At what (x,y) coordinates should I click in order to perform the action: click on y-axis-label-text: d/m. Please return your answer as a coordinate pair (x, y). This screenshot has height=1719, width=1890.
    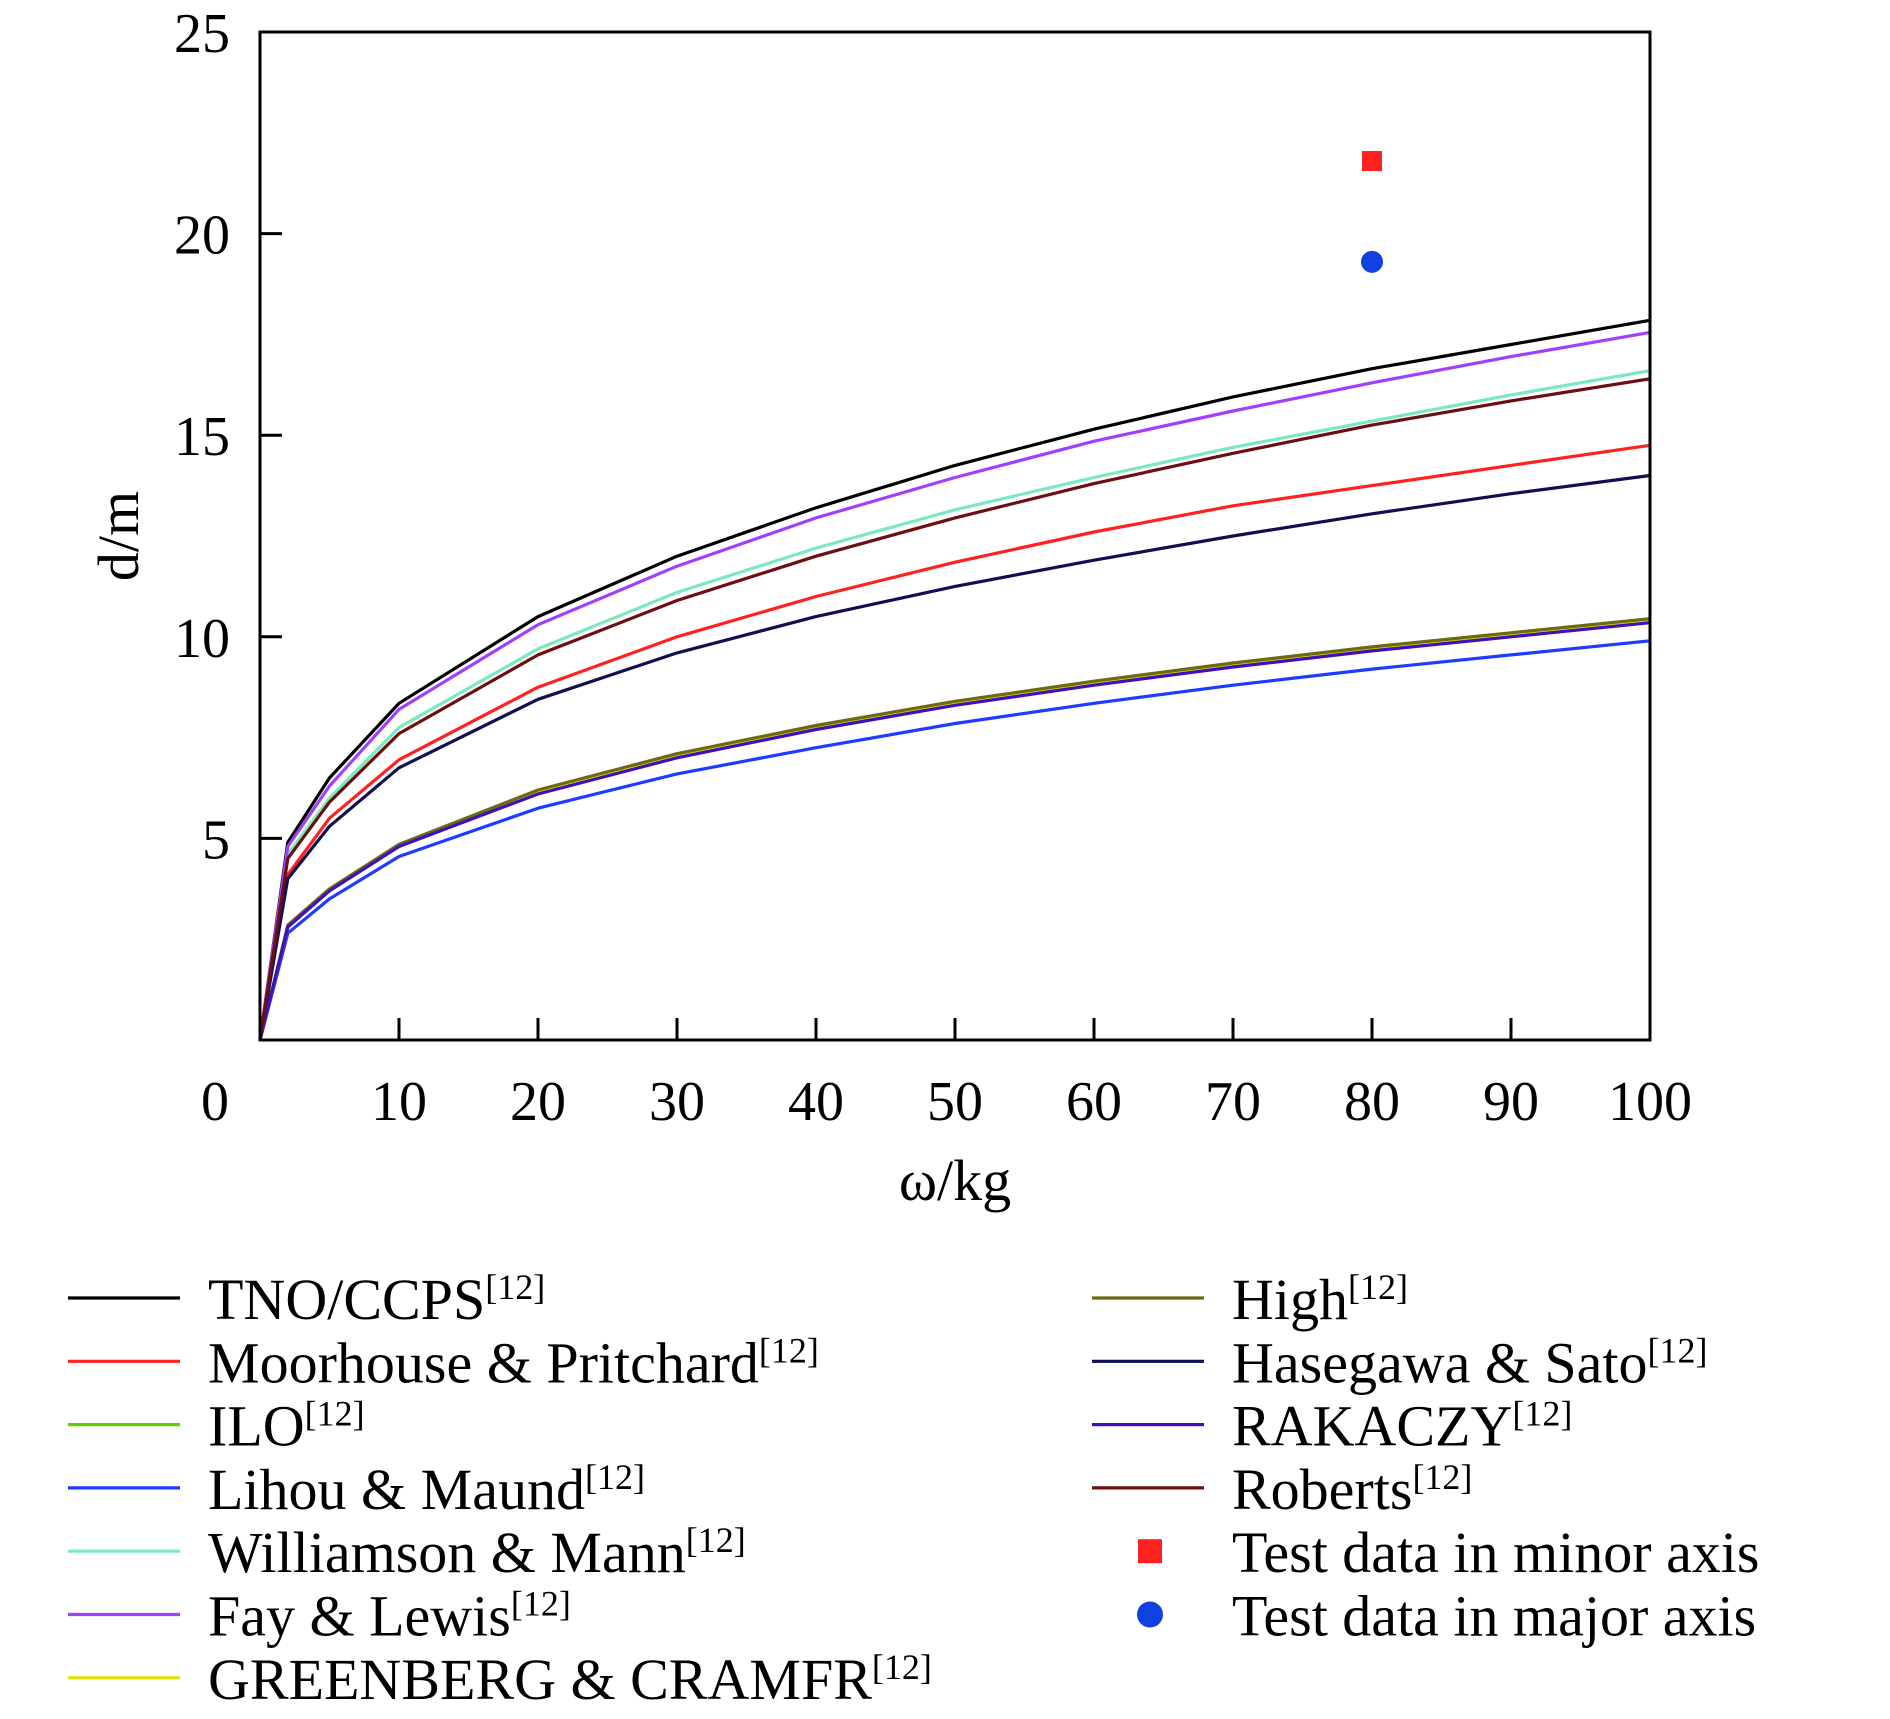
    Looking at the image, I should click on (118, 536).